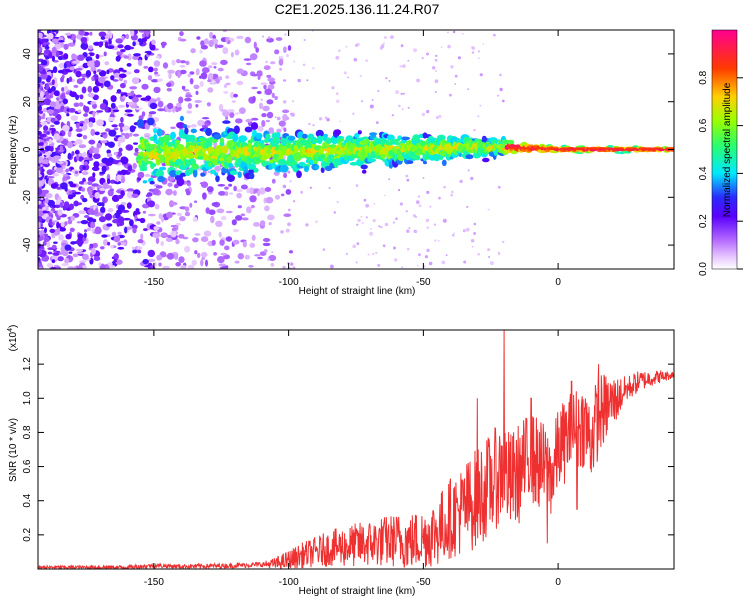 Image resolution: width=750 pixels, height=605 pixels. I want to click on colorbar-tick-label: 0.4, so click(703, 173).